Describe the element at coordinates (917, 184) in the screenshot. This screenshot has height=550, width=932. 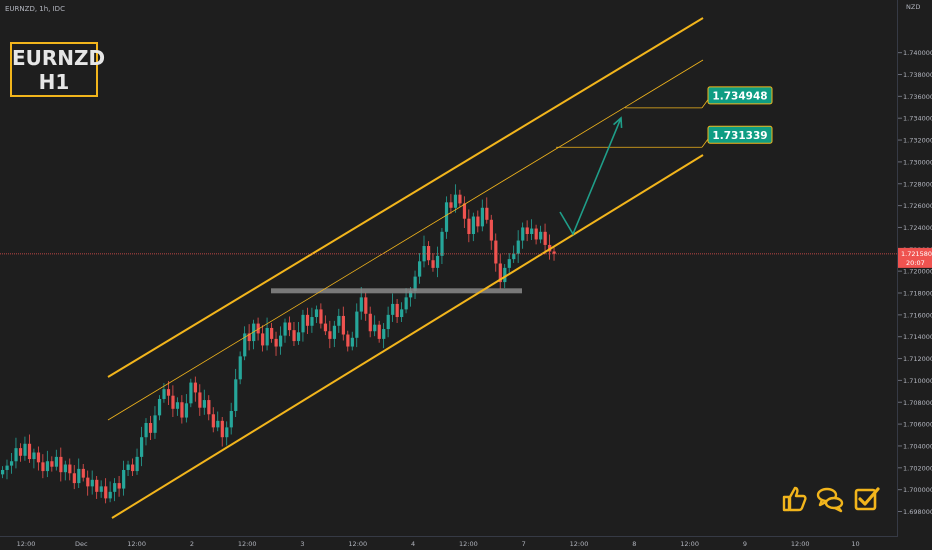
I see `y-tick-label: 1.728000` at that location.